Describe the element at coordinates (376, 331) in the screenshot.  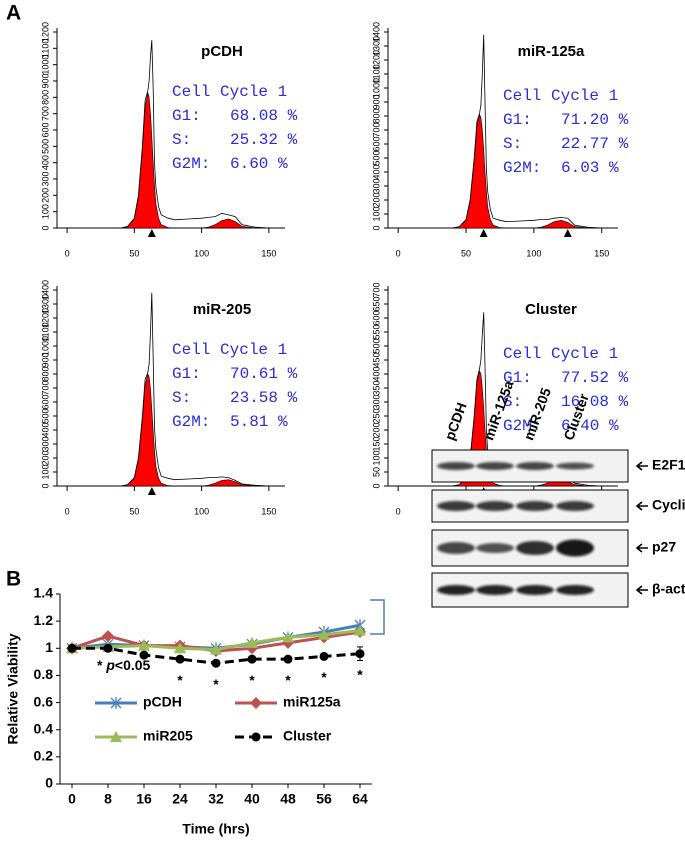
I see `y-tick-label: 550` at that location.